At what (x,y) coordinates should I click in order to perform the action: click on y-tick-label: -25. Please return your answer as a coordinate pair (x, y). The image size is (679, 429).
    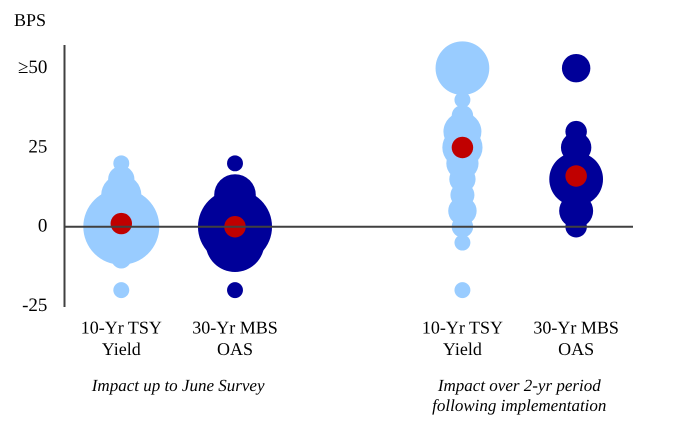
    Looking at the image, I should click on (35, 305).